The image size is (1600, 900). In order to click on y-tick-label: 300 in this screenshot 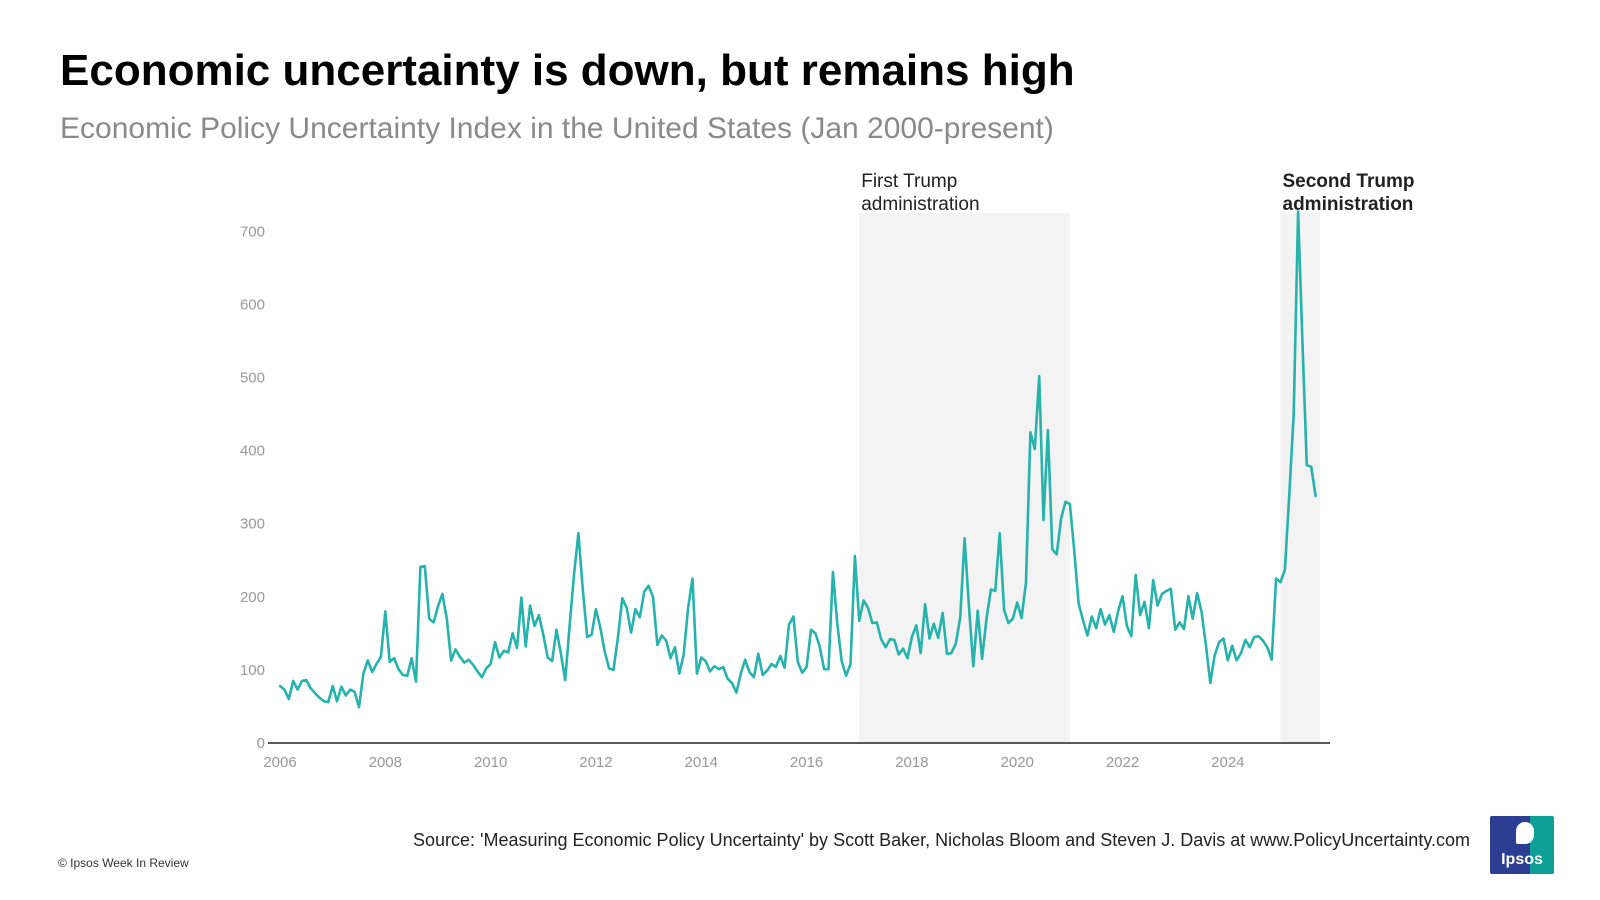, I will do `click(252, 524)`.